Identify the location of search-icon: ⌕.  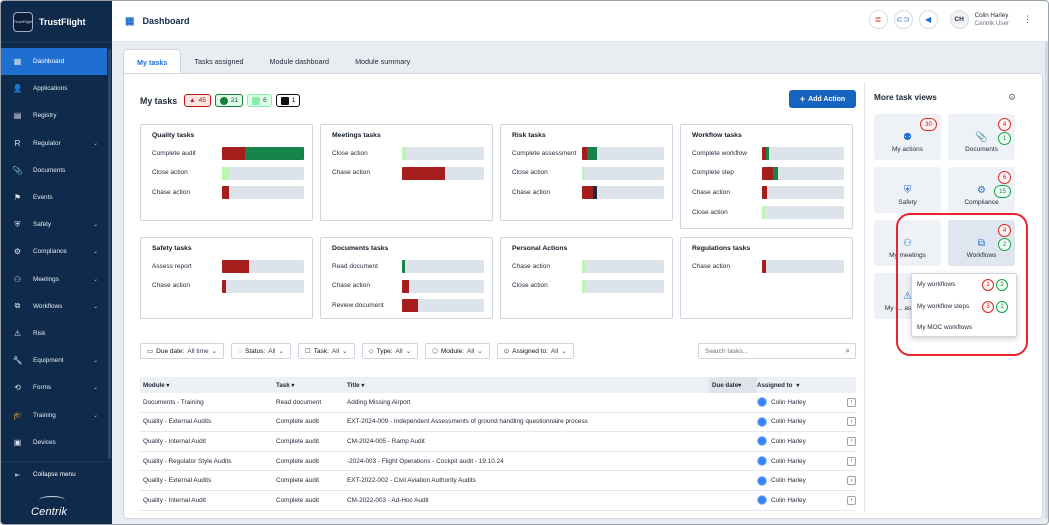
(847, 350).